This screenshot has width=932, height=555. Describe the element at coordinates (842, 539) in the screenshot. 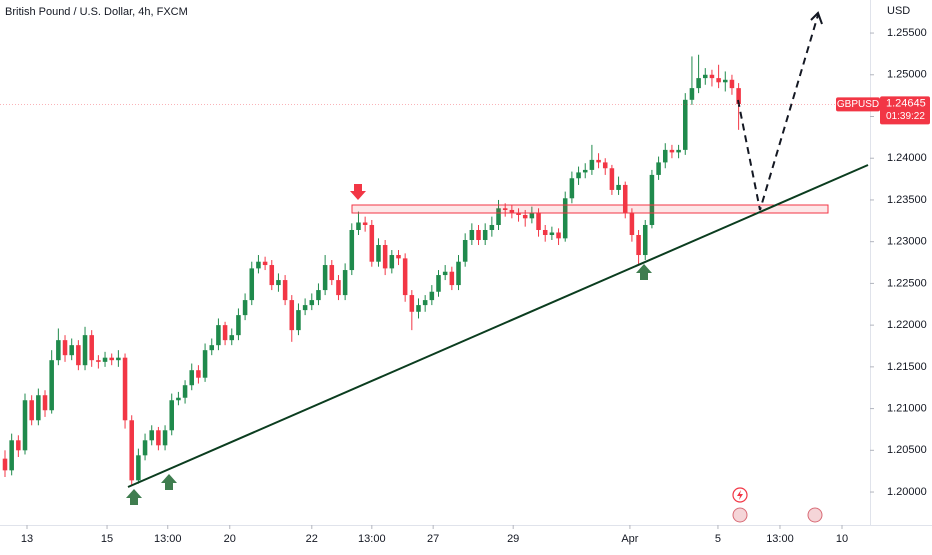

I see `x-tick-label: 10` at that location.